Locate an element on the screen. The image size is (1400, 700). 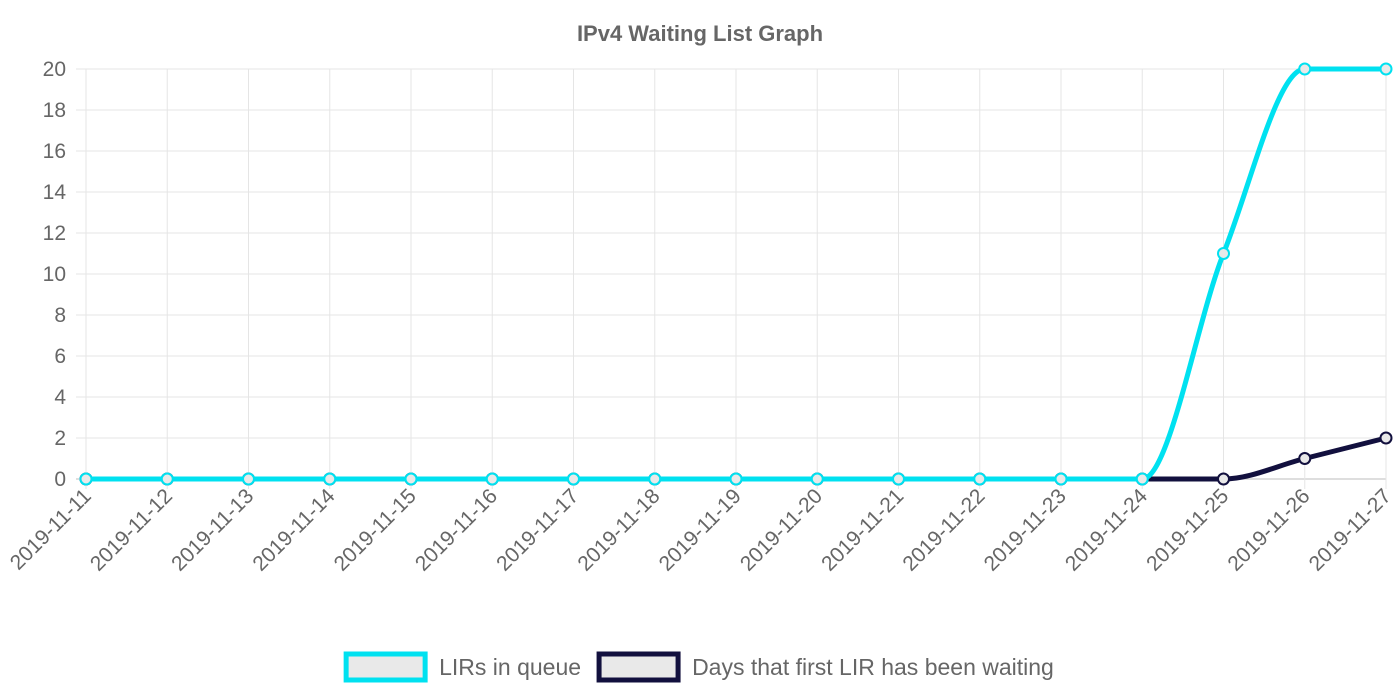
x-tick-label: 2019-11-14 is located at coordinates (293, 529).